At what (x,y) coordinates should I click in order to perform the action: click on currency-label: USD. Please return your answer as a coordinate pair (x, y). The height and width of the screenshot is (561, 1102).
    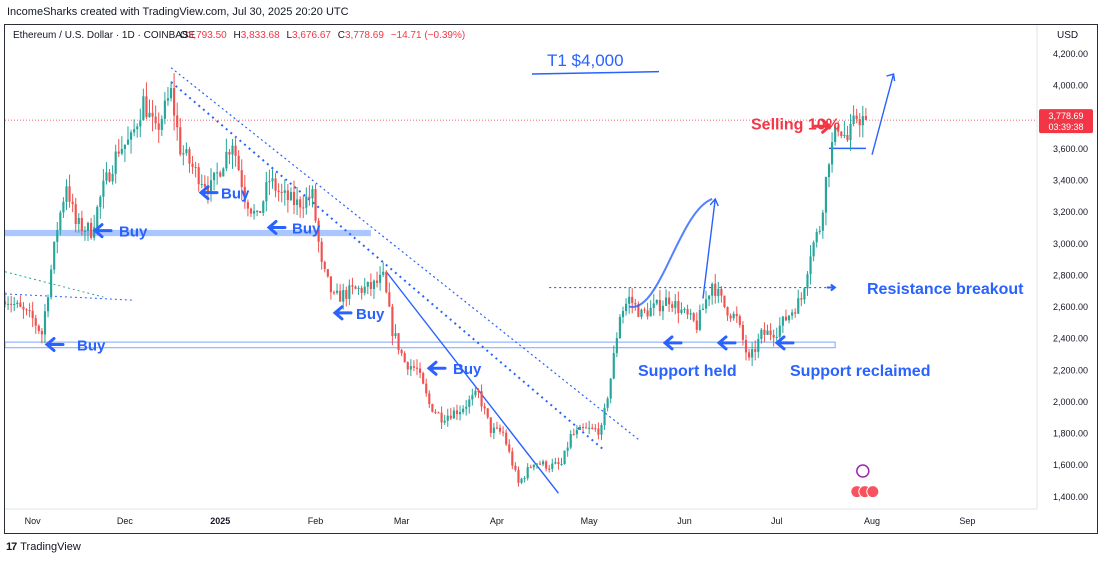
    Looking at the image, I should click on (1067, 35).